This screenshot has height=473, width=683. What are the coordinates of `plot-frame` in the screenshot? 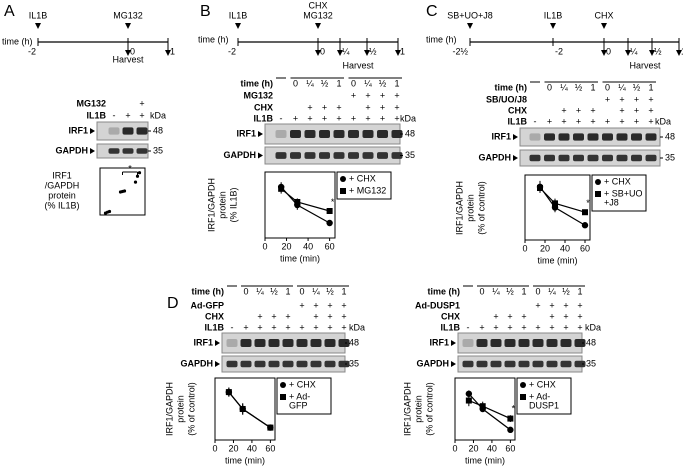 It's located at (245, 409).